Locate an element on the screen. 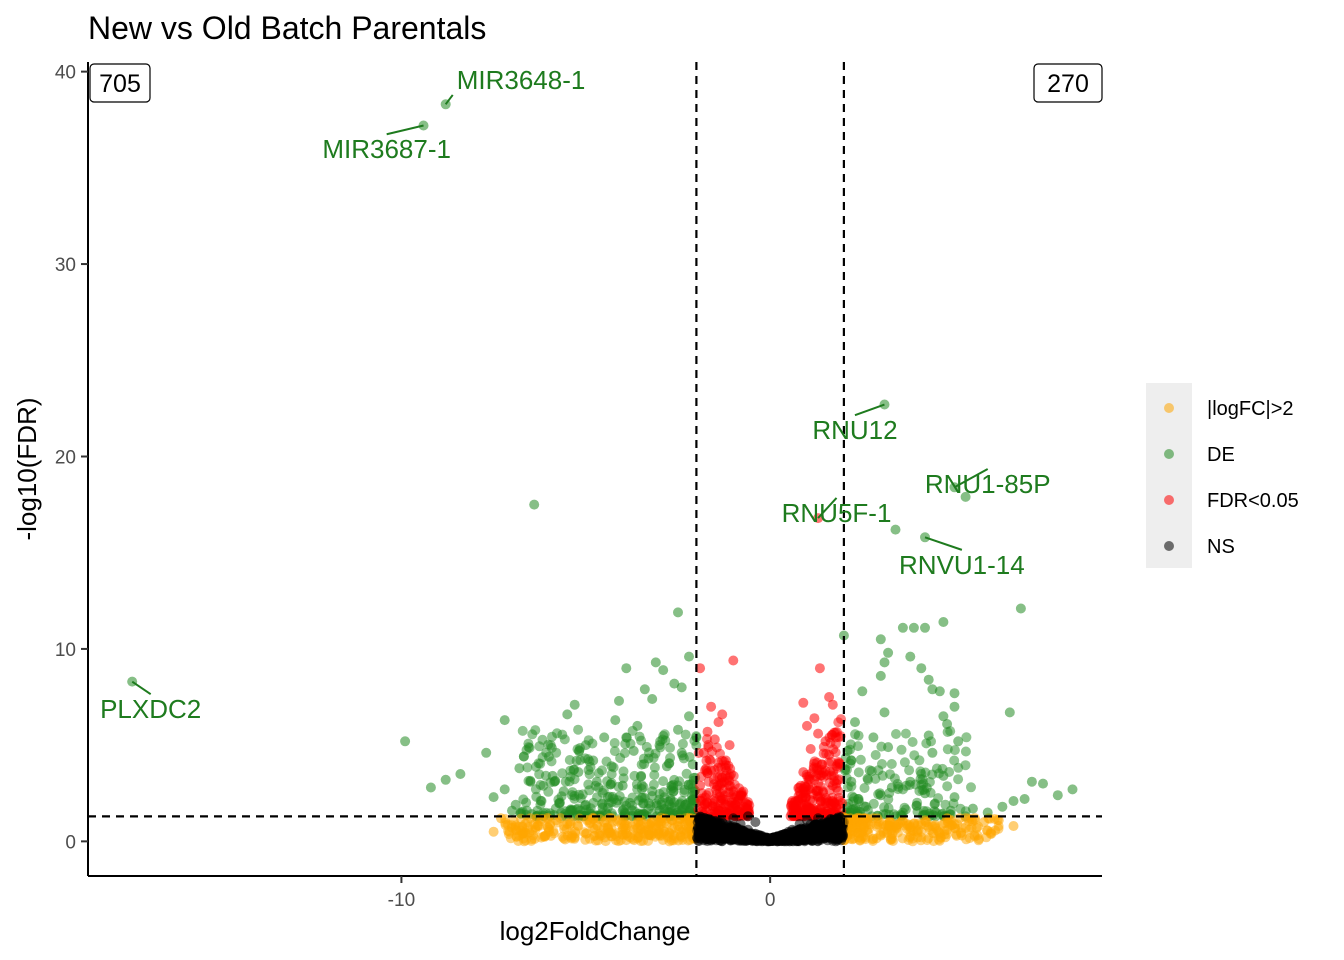  x-tick-label: -10 is located at coordinates (401, 900).